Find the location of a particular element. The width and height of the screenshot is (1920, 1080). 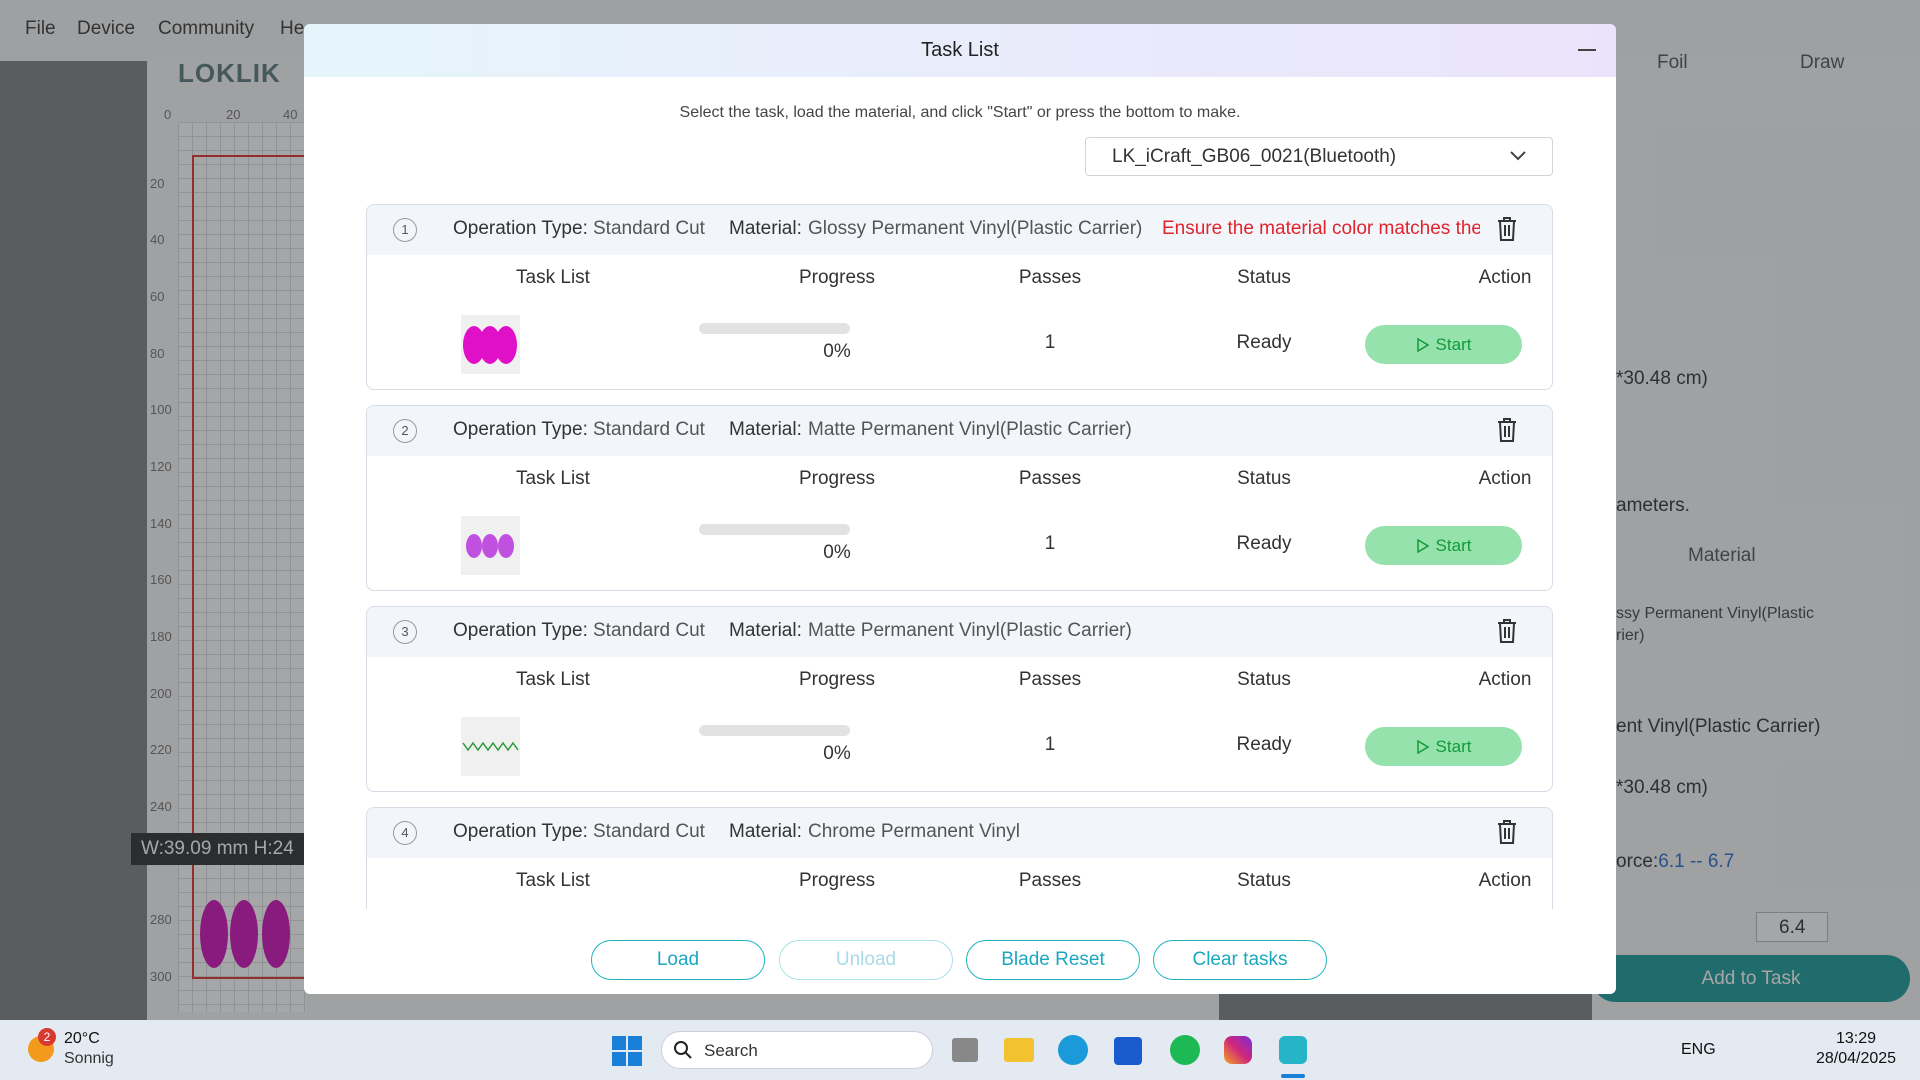

material-label: Material: is located at coordinates (765, 630).